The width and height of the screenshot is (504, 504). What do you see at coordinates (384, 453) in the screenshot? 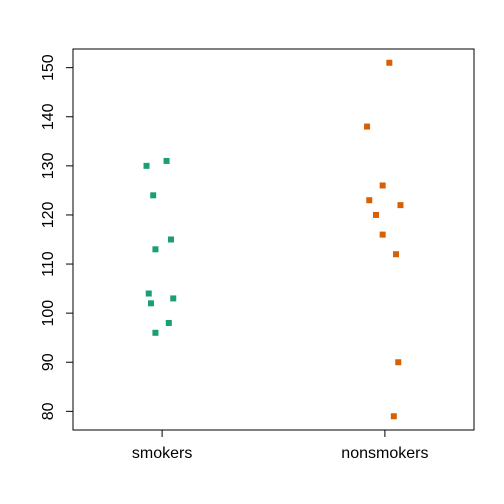
I see `x-tick-label-nonsmokers: nonsmokers` at bounding box center [384, 453].